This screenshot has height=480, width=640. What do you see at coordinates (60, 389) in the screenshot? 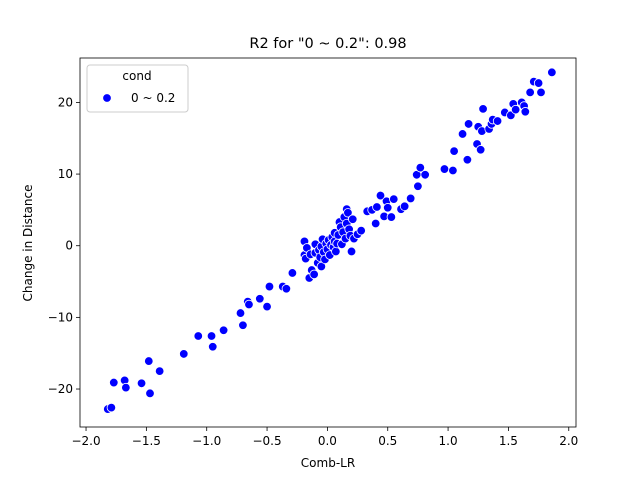
I see `y-tick-label: −20` at bounding box center [60, 389].